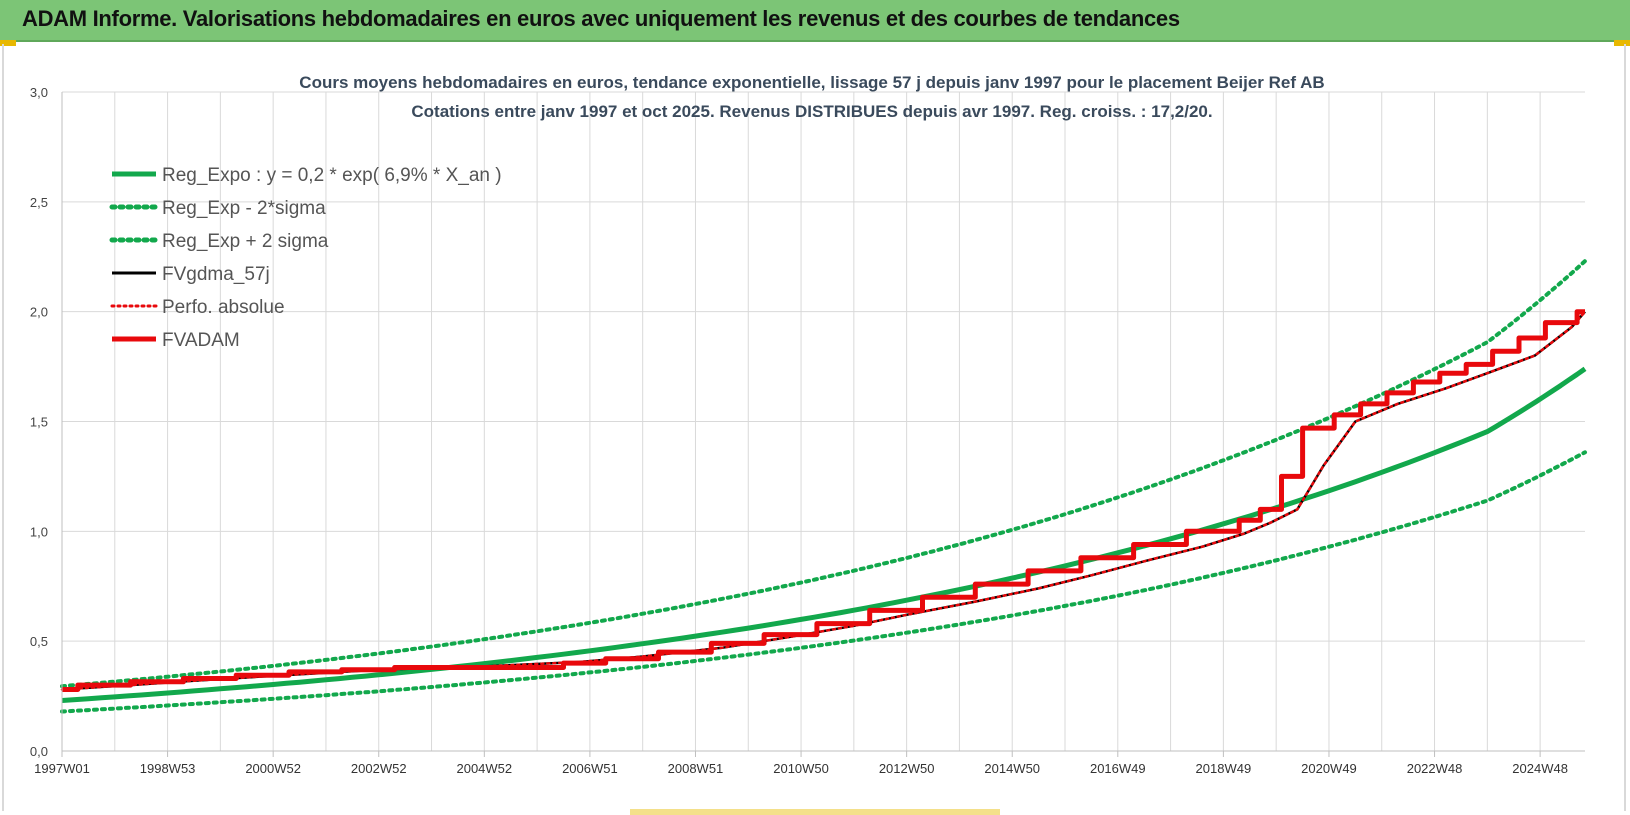 The width and height of the screenshot is (1630, 815). What do you see at coordinates (696, 768) in the screenshot?
I see `x-tick-label: 2008W51` at bounding box center [696, 768].